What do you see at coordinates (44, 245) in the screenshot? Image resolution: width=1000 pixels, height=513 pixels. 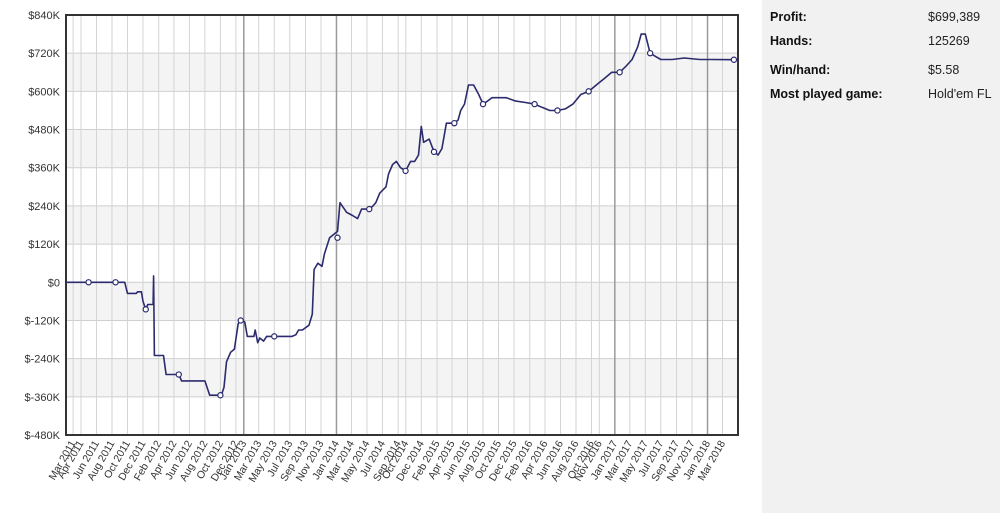 I see `y-tick-label: $120K` at bounding box center [44, 245].